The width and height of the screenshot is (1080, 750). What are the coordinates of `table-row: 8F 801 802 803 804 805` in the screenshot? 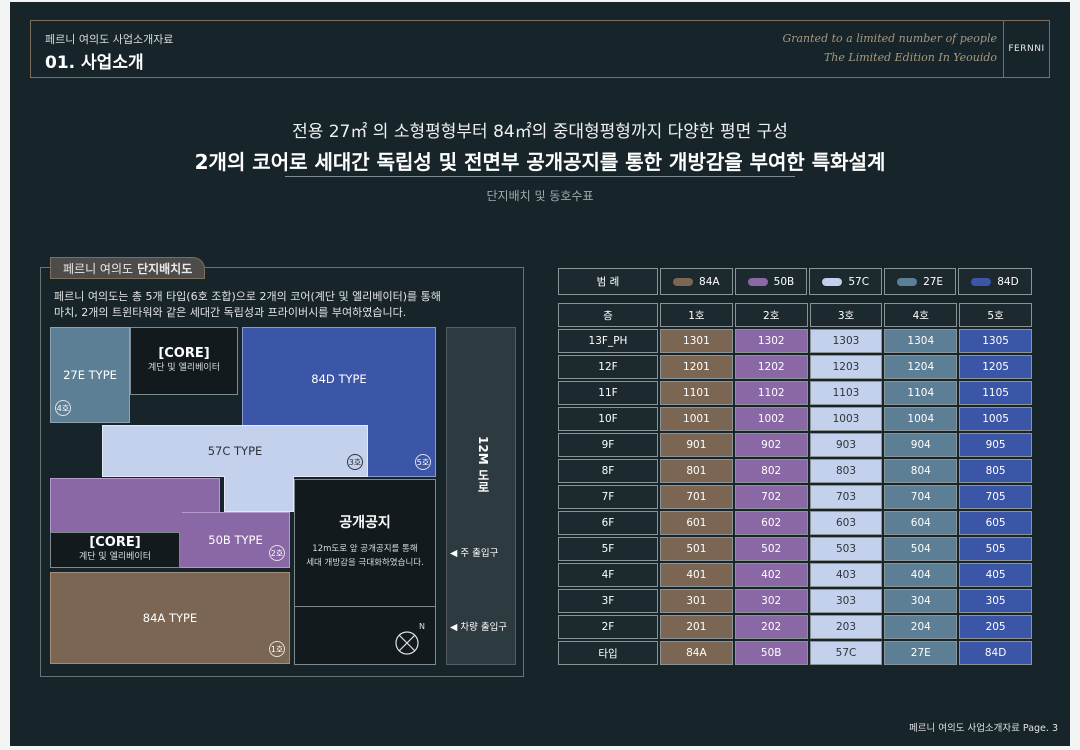 It's located at (795, 471).